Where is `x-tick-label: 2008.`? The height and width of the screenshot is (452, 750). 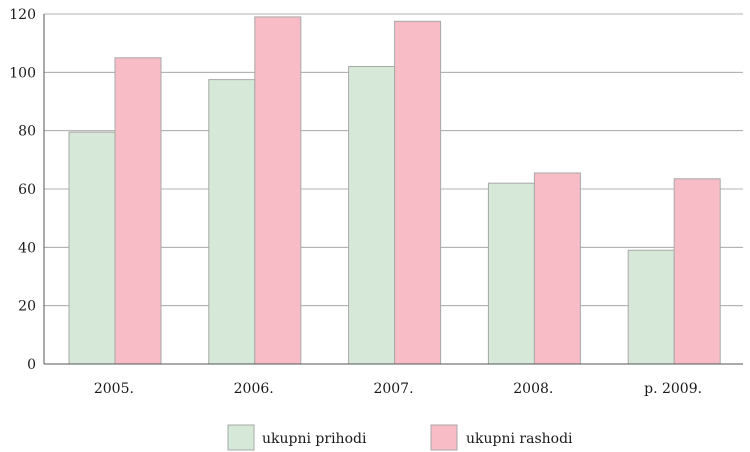
x-tick-label: 2008. is located at coordinates (533, 389).